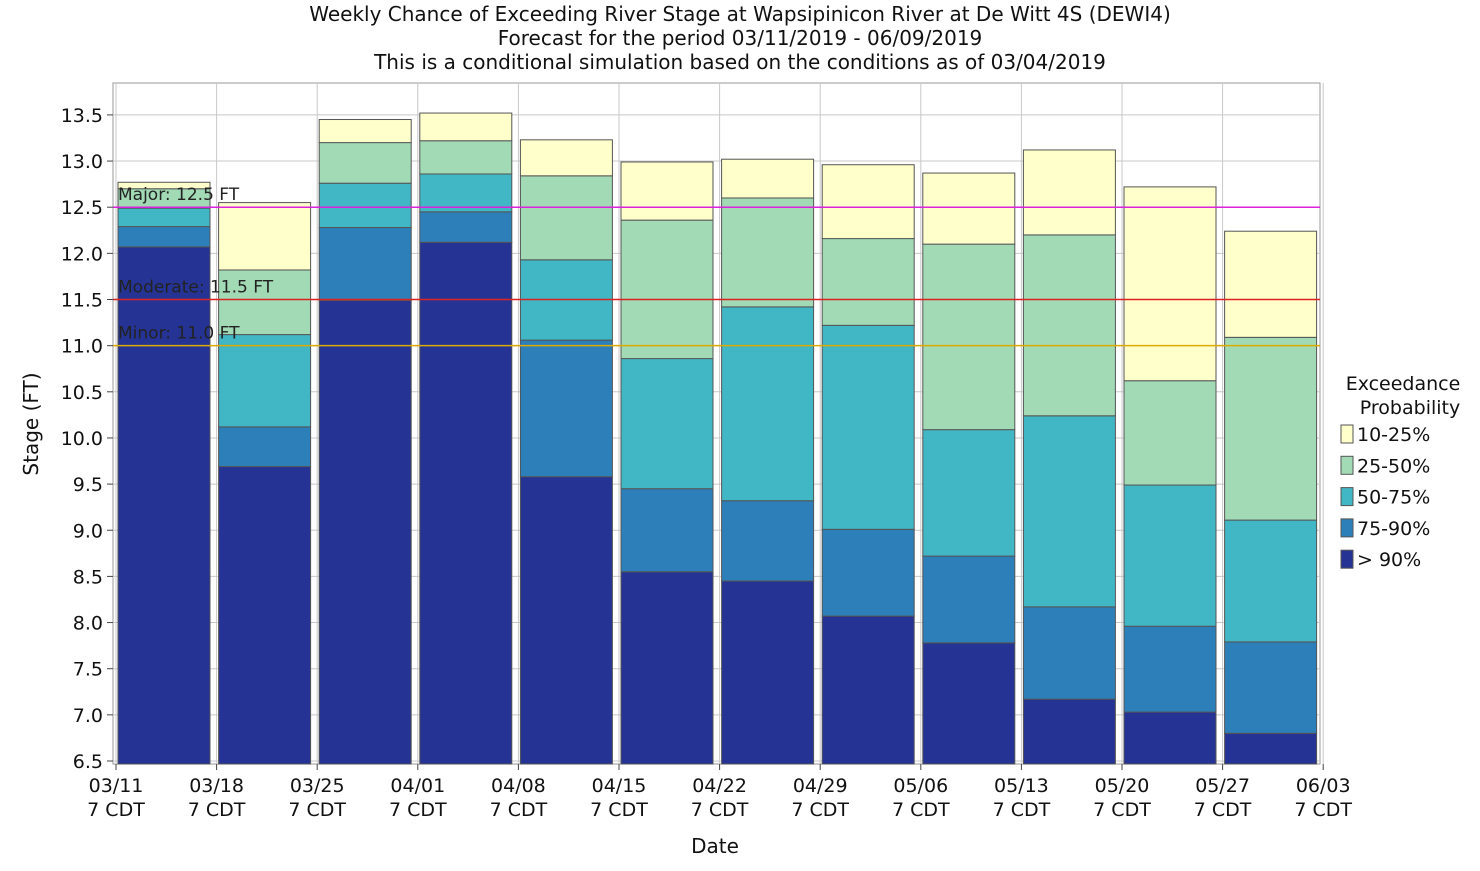 This screenshot has height=871, width=1480. I want to click on y-tick-label: 10.5, so click(82, 393).